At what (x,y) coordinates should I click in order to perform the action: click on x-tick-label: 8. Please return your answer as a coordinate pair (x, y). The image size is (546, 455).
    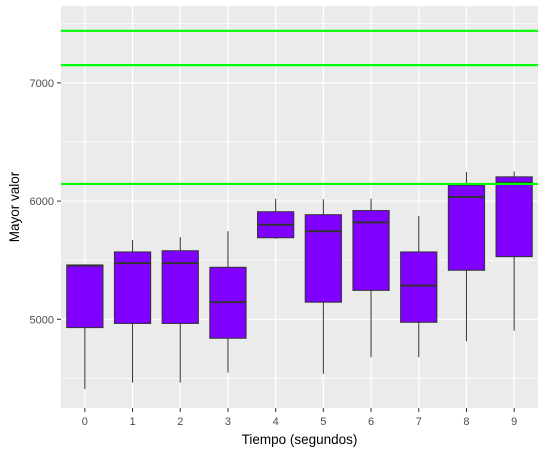
    Looking at the image, I should click on (466, 422).